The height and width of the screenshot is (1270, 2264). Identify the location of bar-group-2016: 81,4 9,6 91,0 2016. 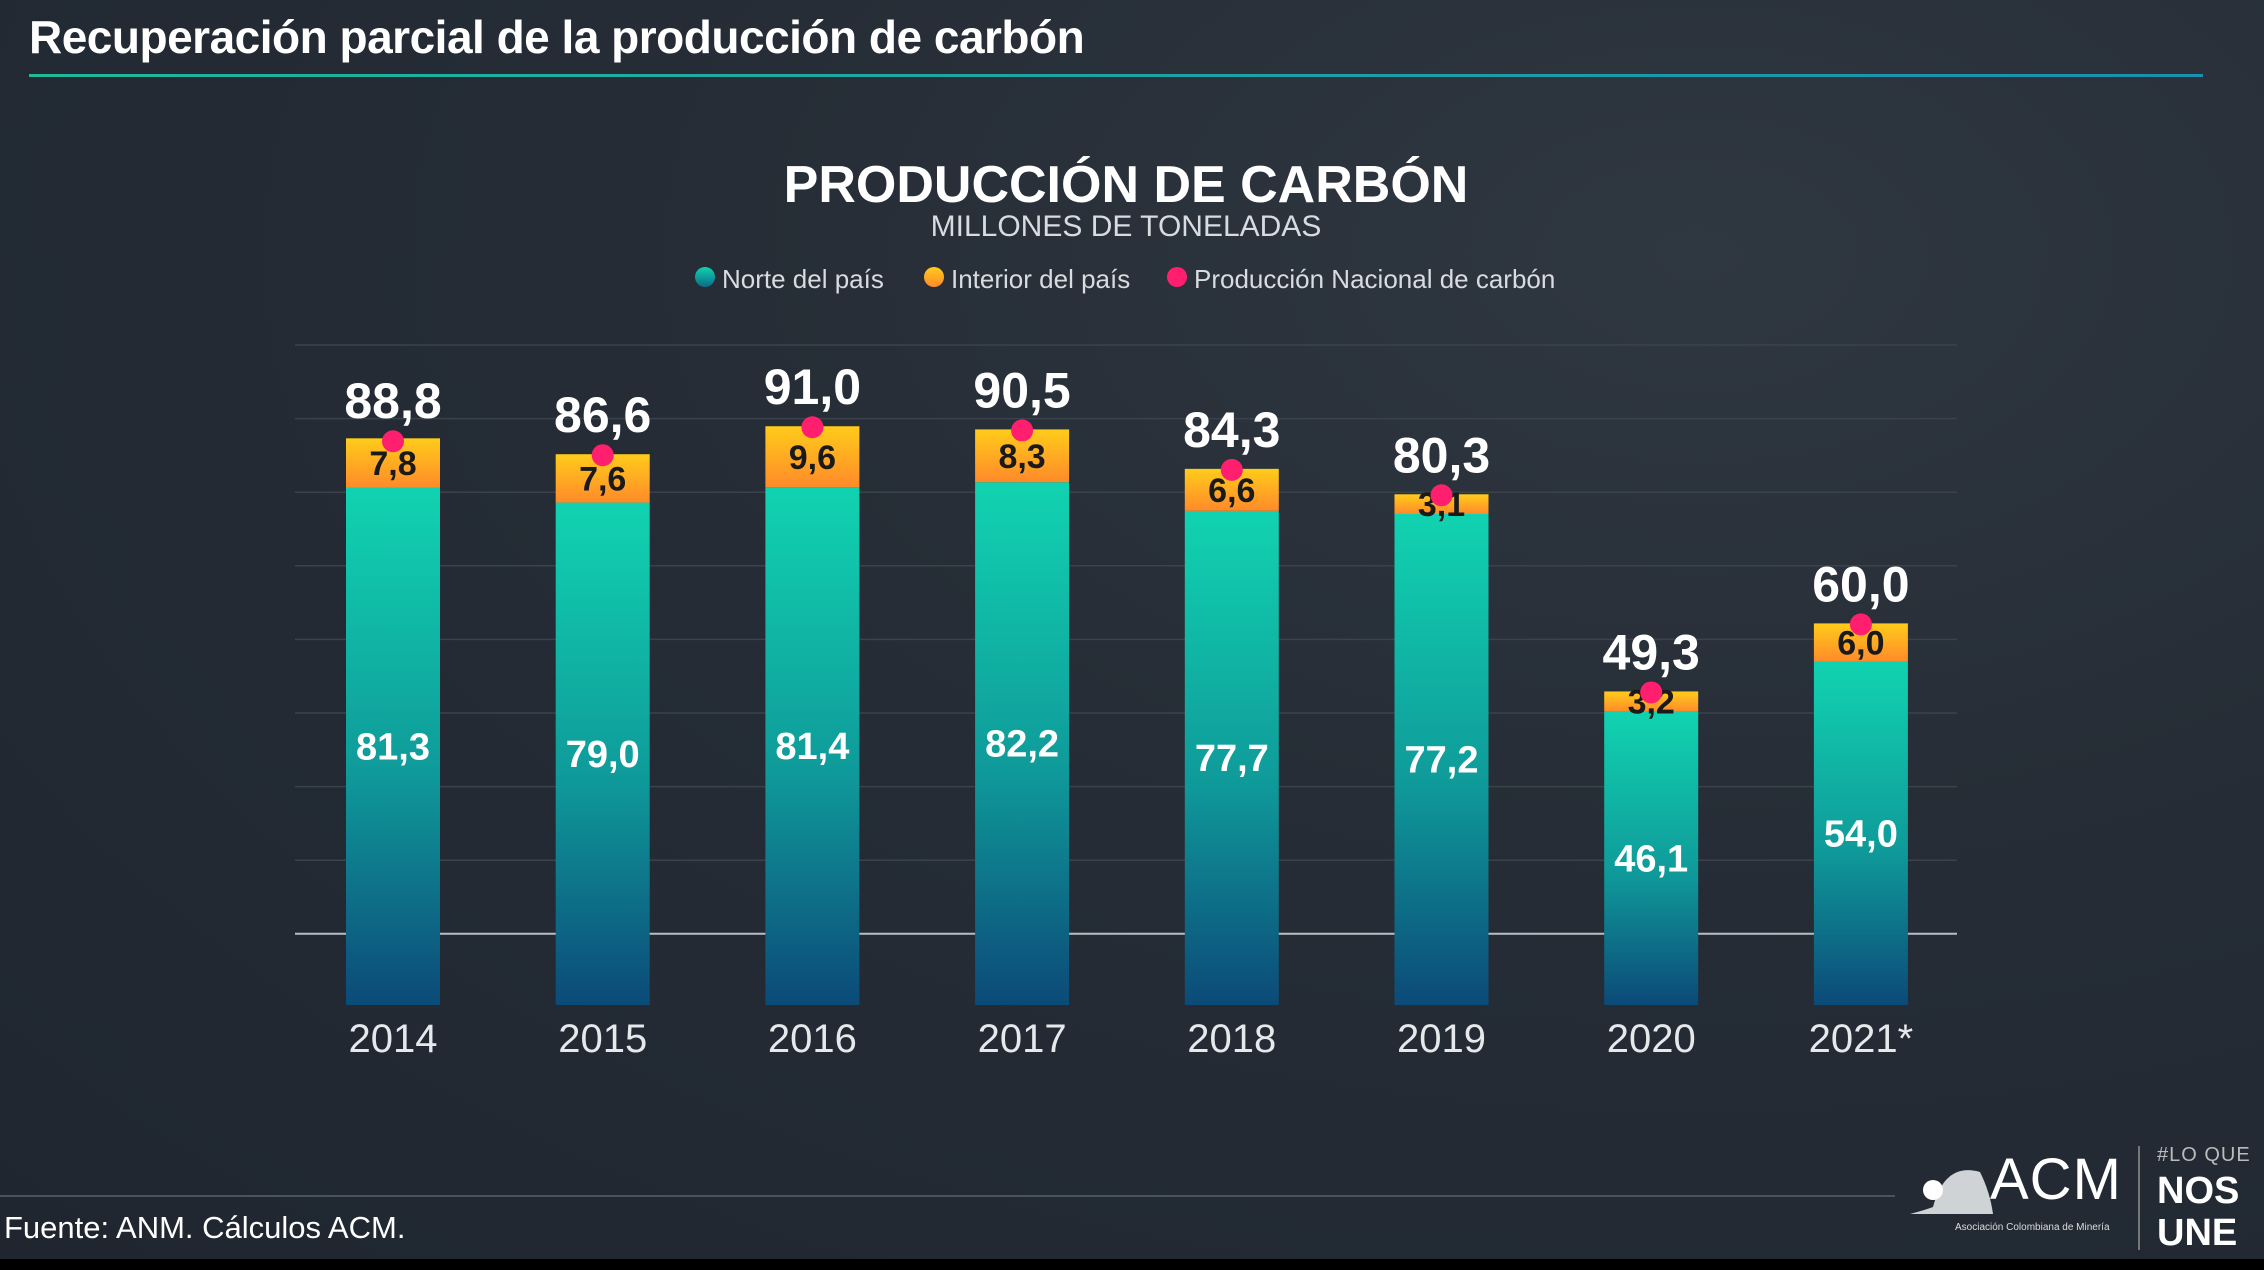
(812, 710).